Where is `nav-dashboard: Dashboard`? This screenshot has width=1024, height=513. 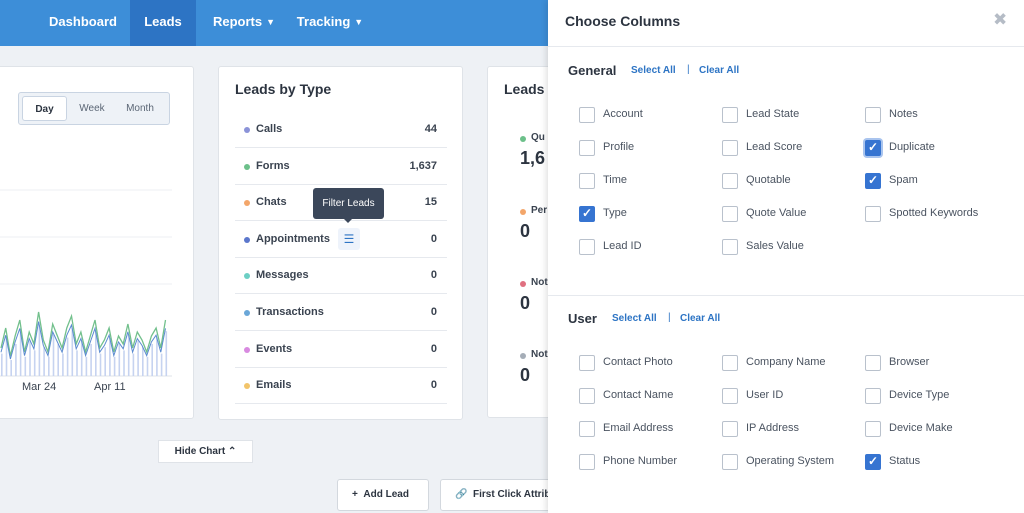
nav-dashboard: Dashboard is located at coordinates (83, 21).